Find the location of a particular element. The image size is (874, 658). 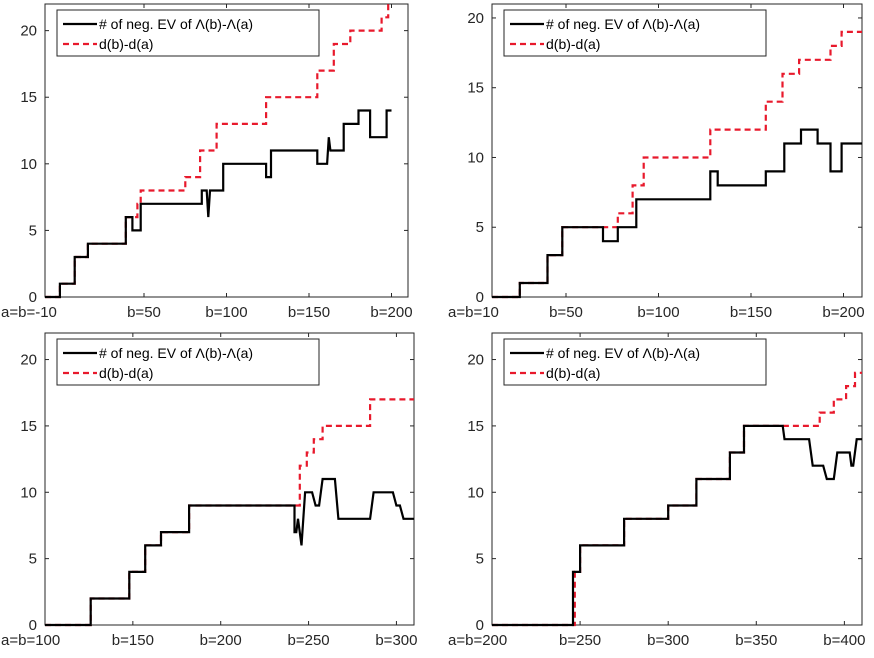

x-tick-label: b=350 is located at coordinates (756, 640).